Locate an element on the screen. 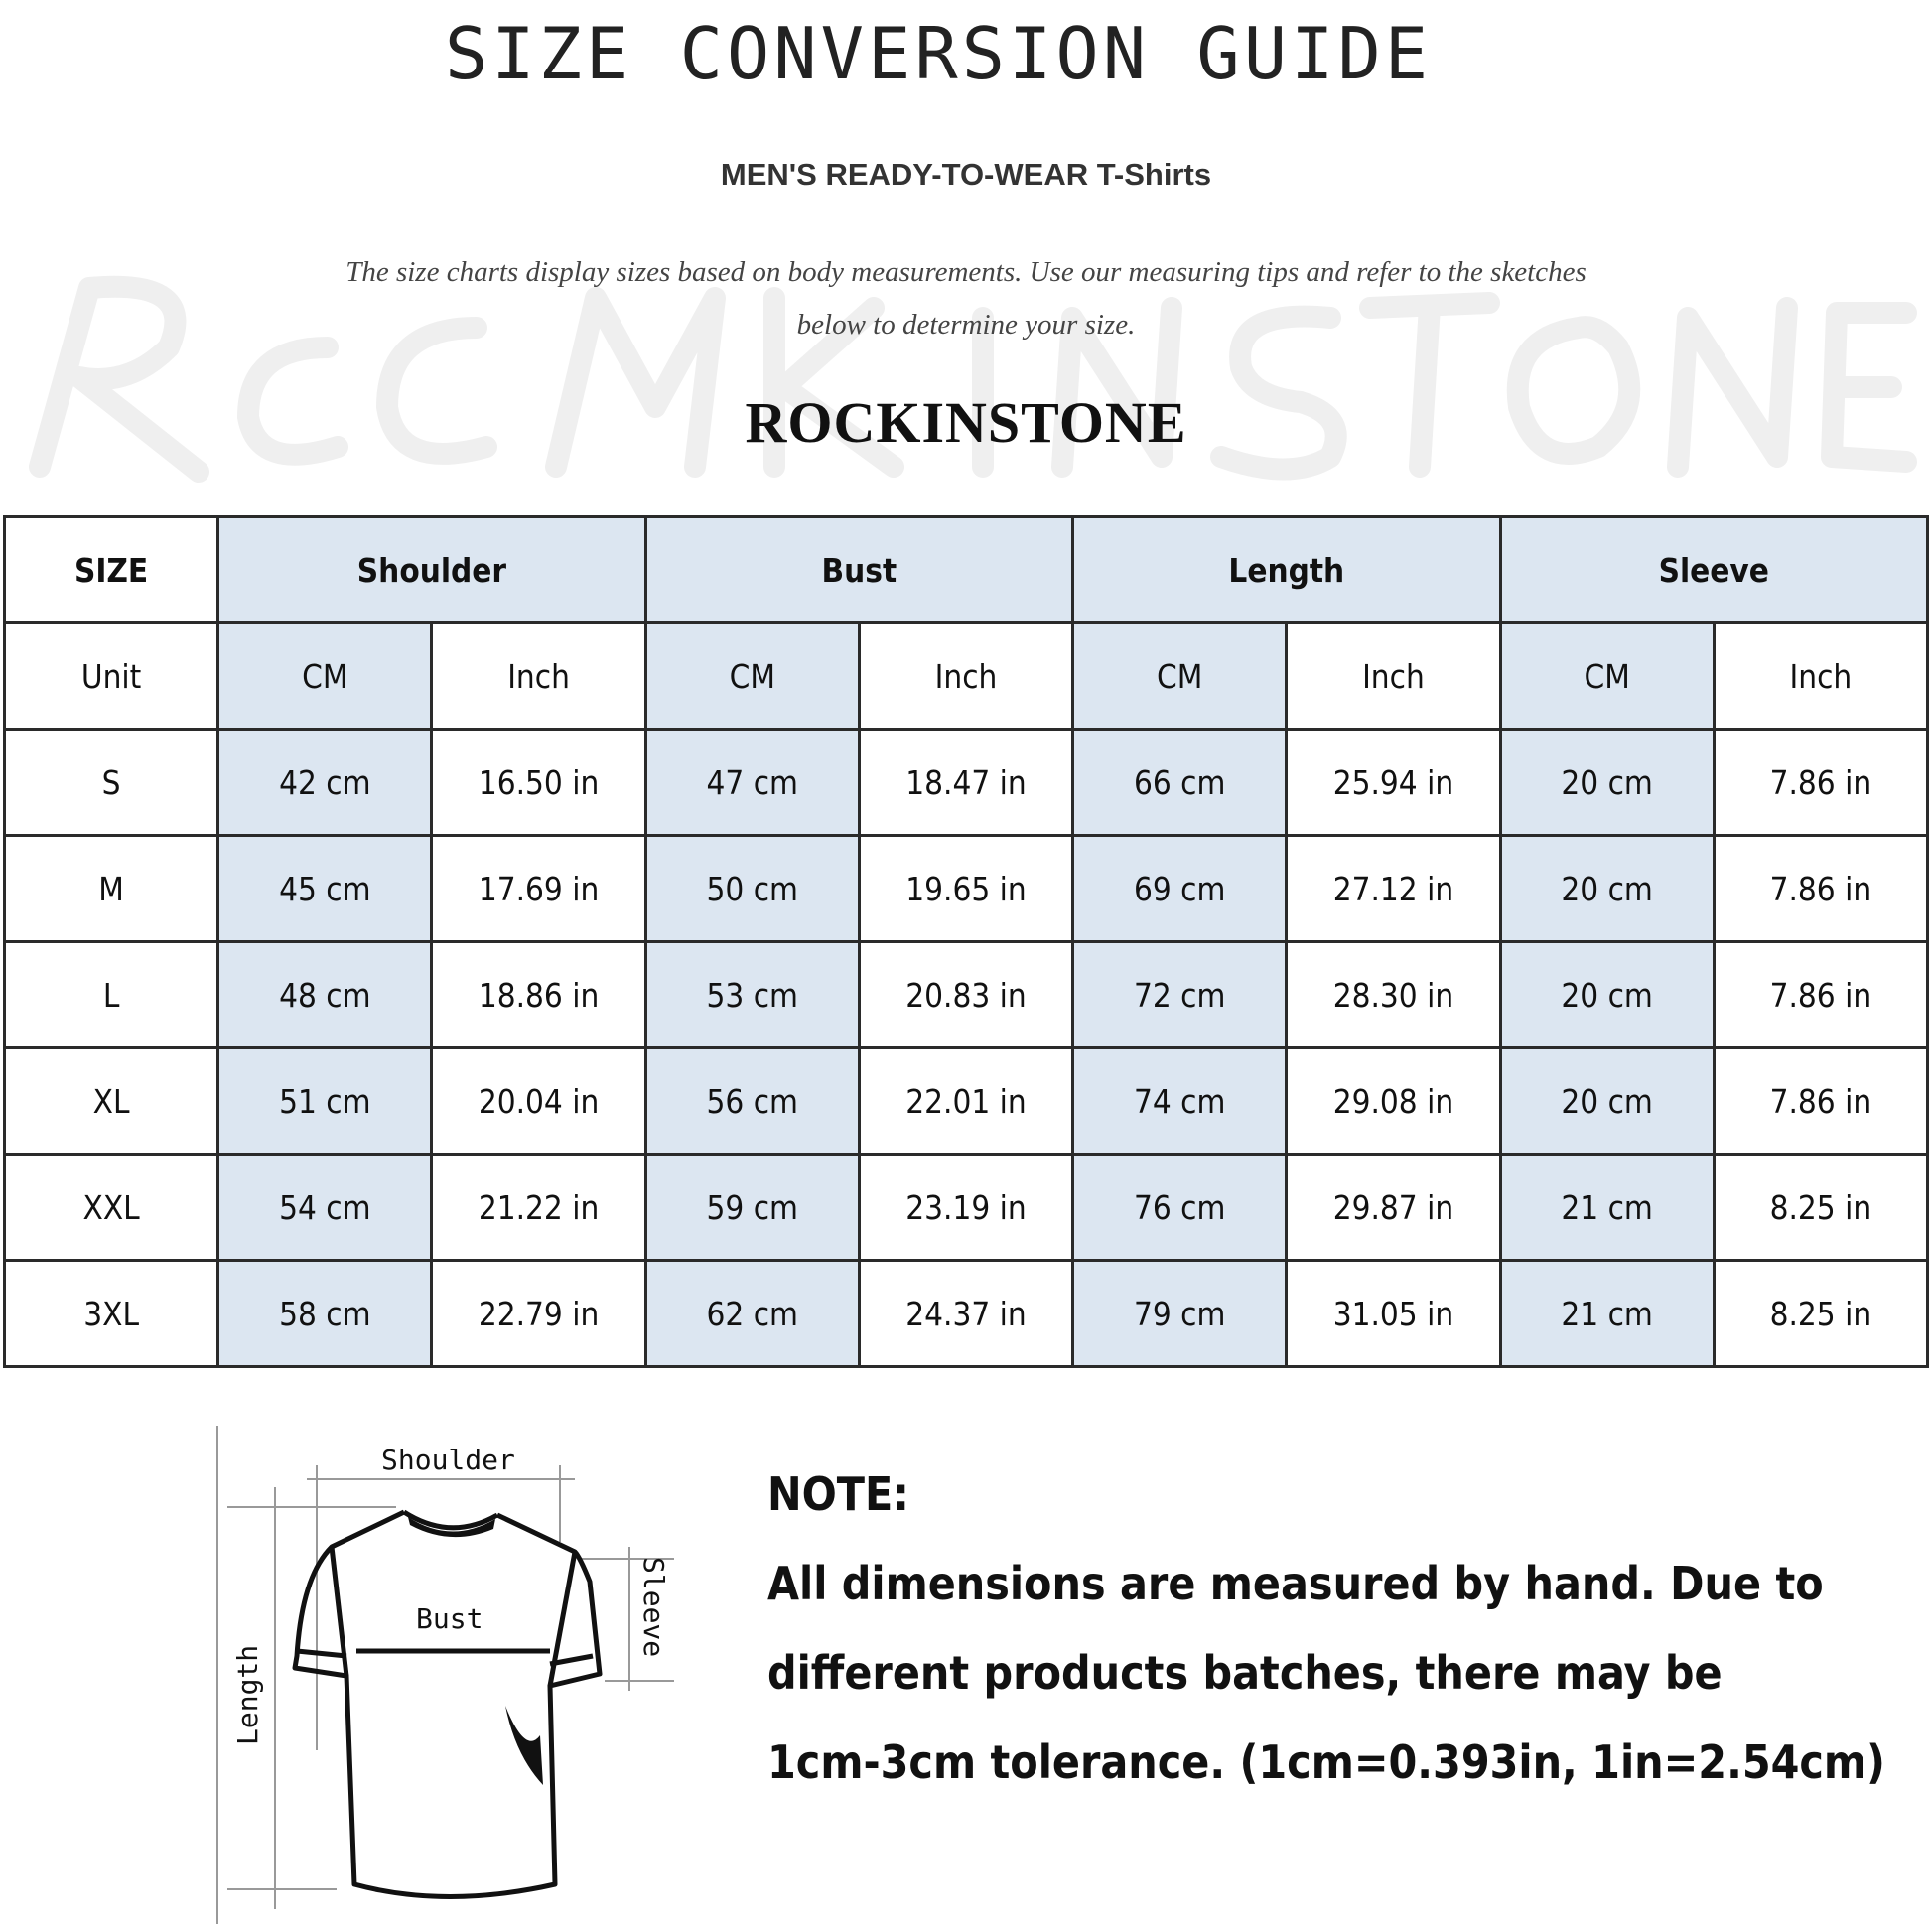 The height and width of the screenshot is (1932, 1932). measurement-cell: 47 cm is located at coordinates (752, 783).